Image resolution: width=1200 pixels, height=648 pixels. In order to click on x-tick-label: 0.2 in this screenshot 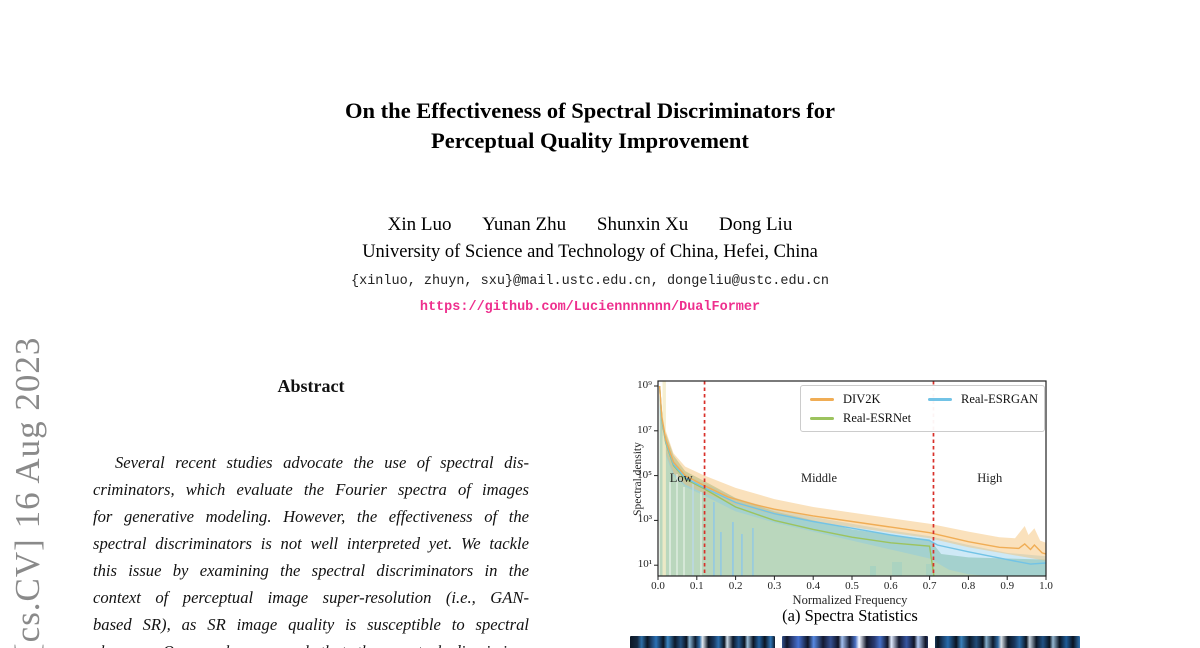, I will do `click(735, 586)`.